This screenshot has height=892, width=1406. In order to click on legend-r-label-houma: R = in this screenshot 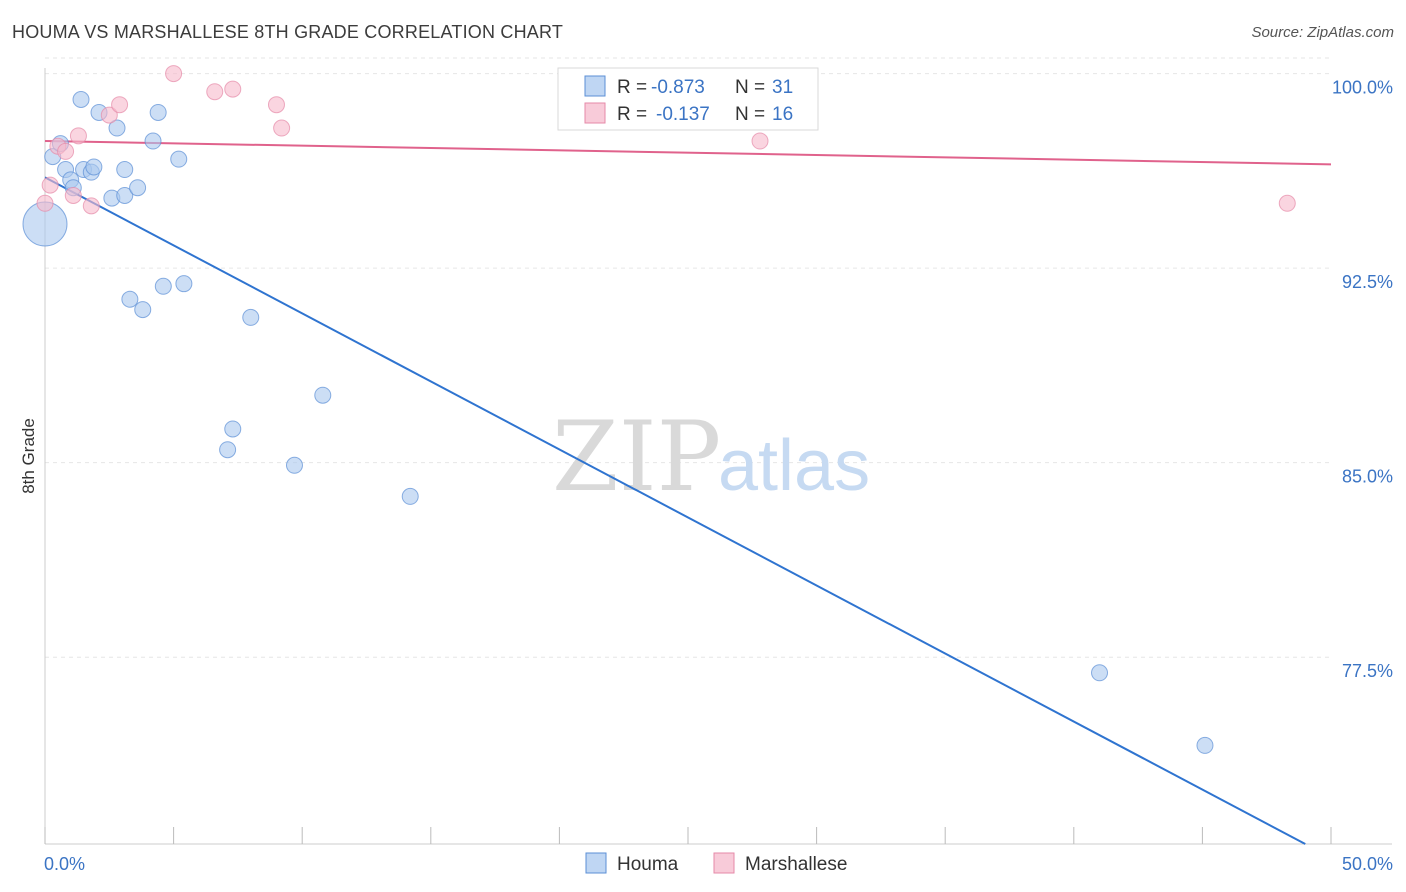, I will do `click(632, 87)`.